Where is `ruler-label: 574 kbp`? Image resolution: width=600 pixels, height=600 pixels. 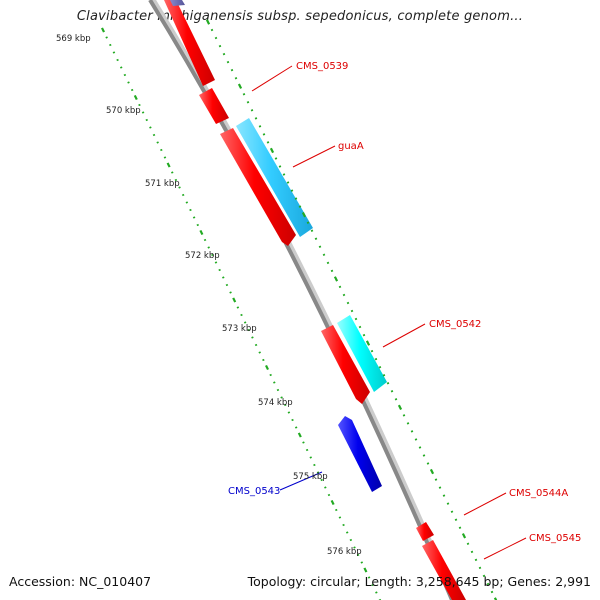
ruler-label: 574 kbp is located at coordinates (275, 403).